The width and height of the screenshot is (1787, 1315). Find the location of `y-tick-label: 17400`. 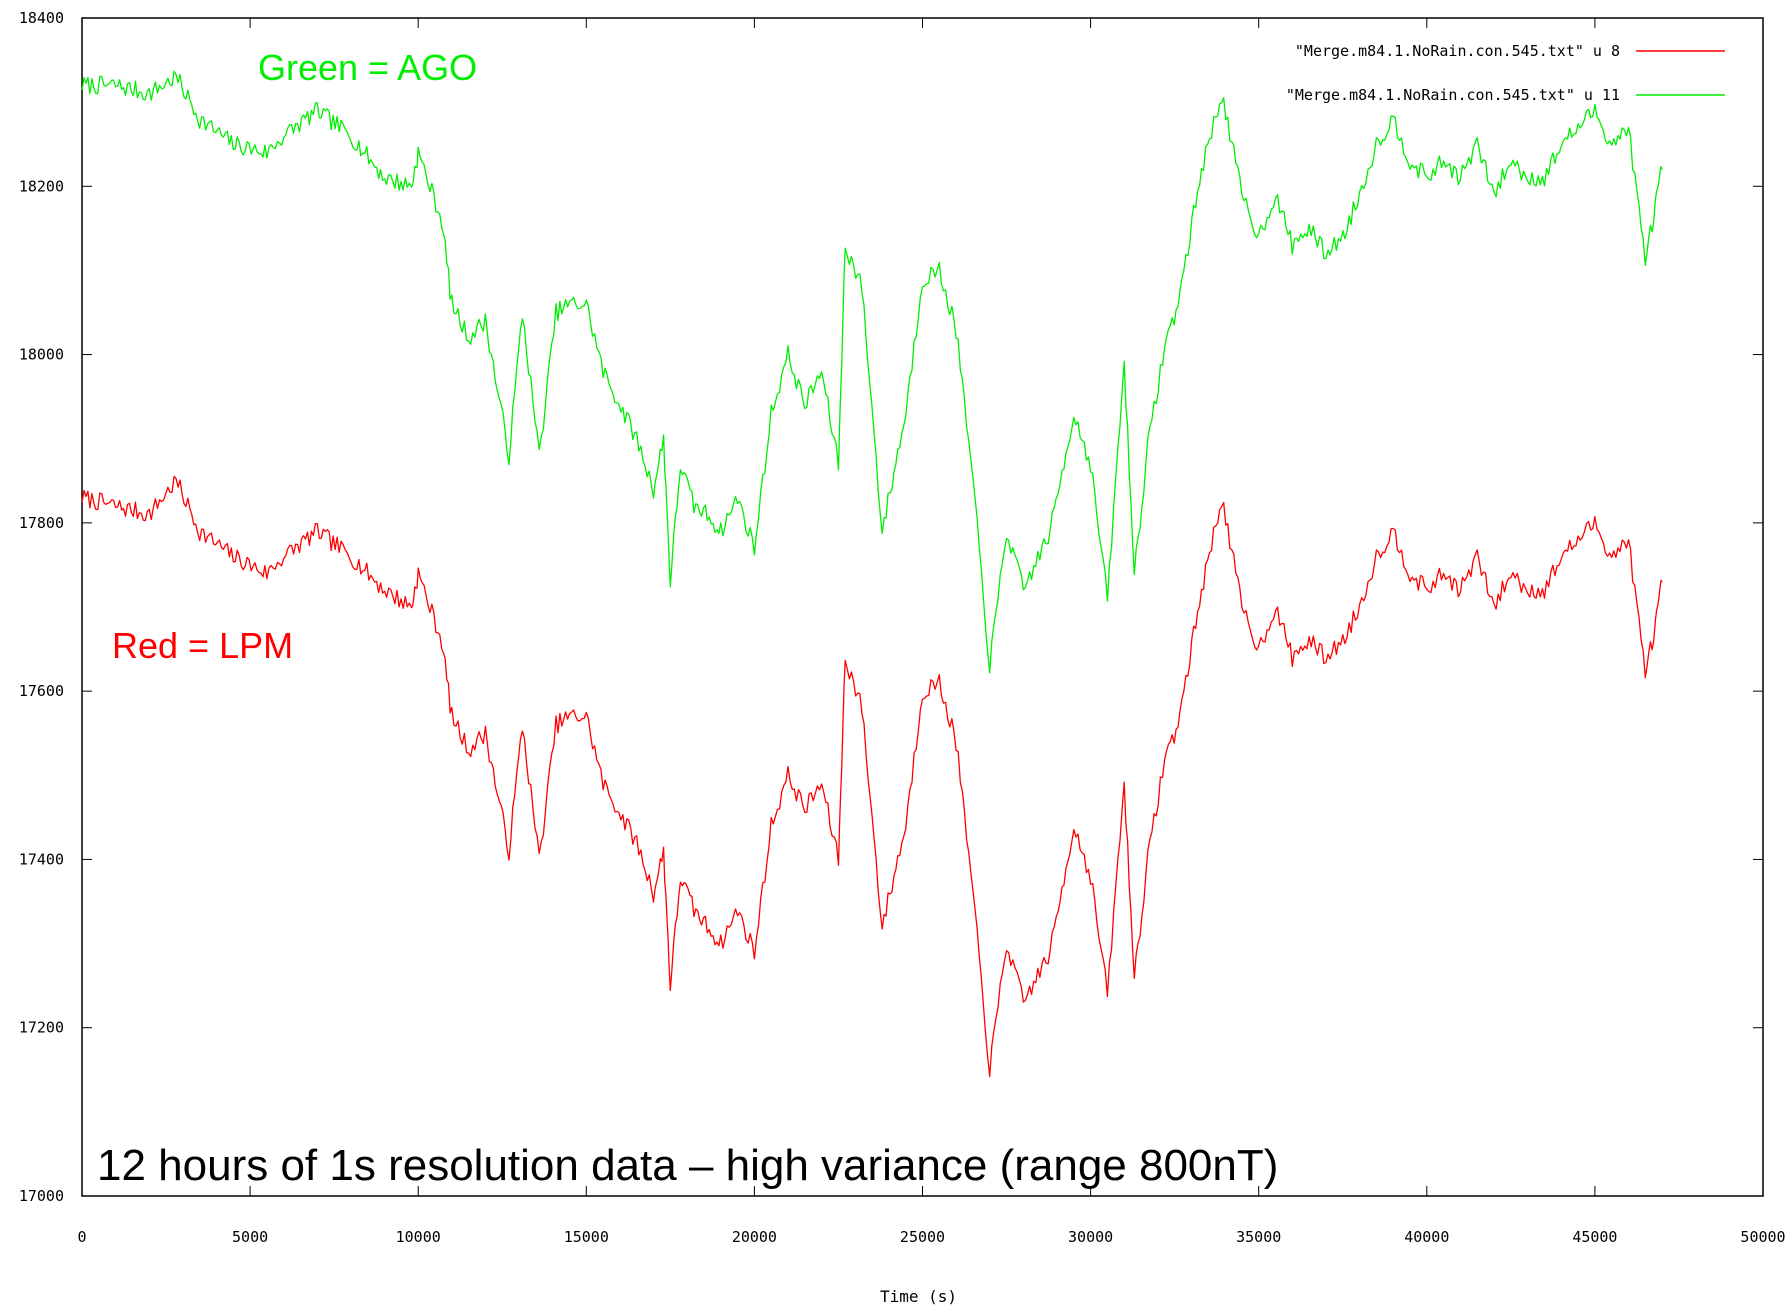

y-tick-label: 17400 is located at coordinates (41, 859).